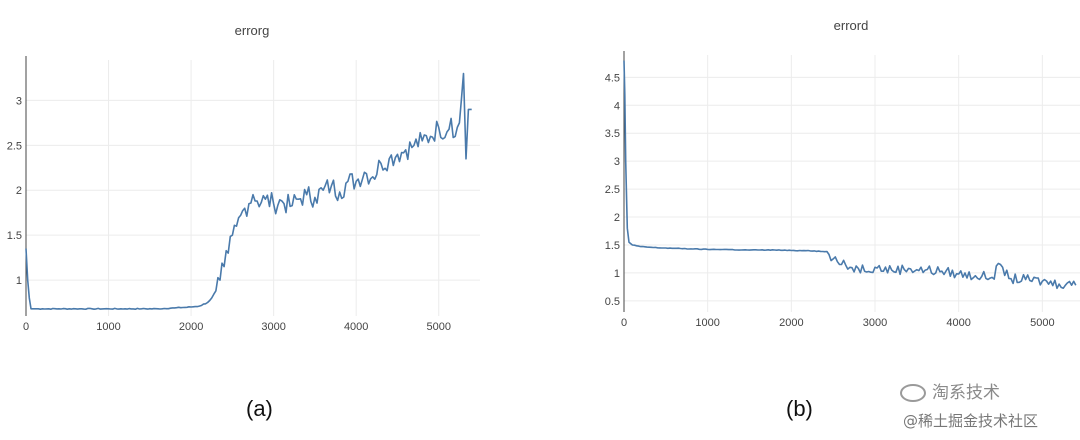 The width and height of the screenshot is (1080, 440). I want to click on y-tick-label: 4, so click(617, 106).